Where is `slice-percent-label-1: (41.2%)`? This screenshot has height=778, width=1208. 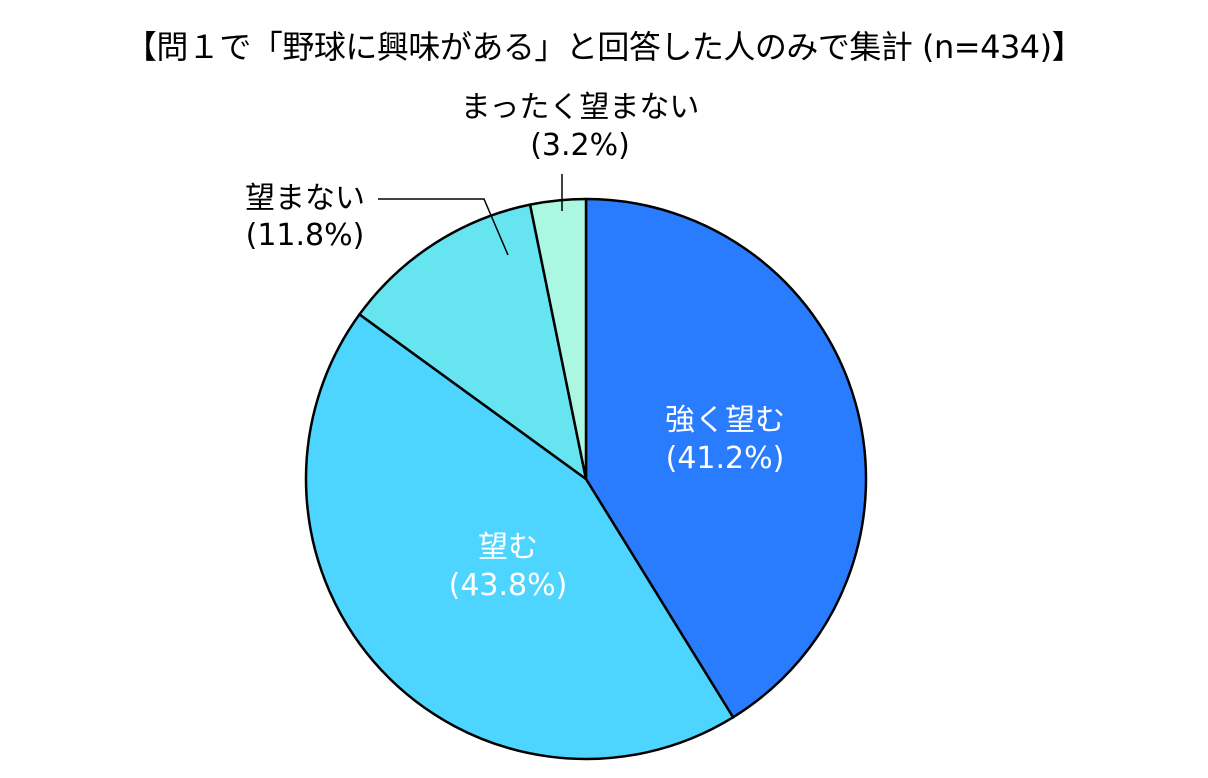
slice-percent-label-1: (41.2%) is located at coordinates (725, 458).